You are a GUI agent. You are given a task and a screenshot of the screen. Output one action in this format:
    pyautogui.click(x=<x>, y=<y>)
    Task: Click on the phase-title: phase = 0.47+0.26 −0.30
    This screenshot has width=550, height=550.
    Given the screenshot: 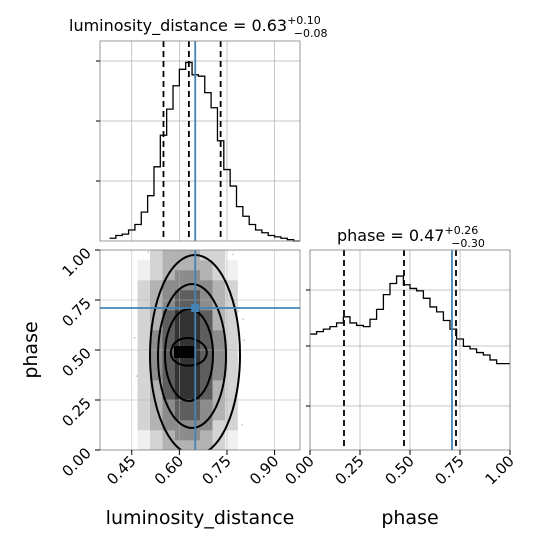 What is the action you would take?
    pyautogui.click(x=411, y=237)
    